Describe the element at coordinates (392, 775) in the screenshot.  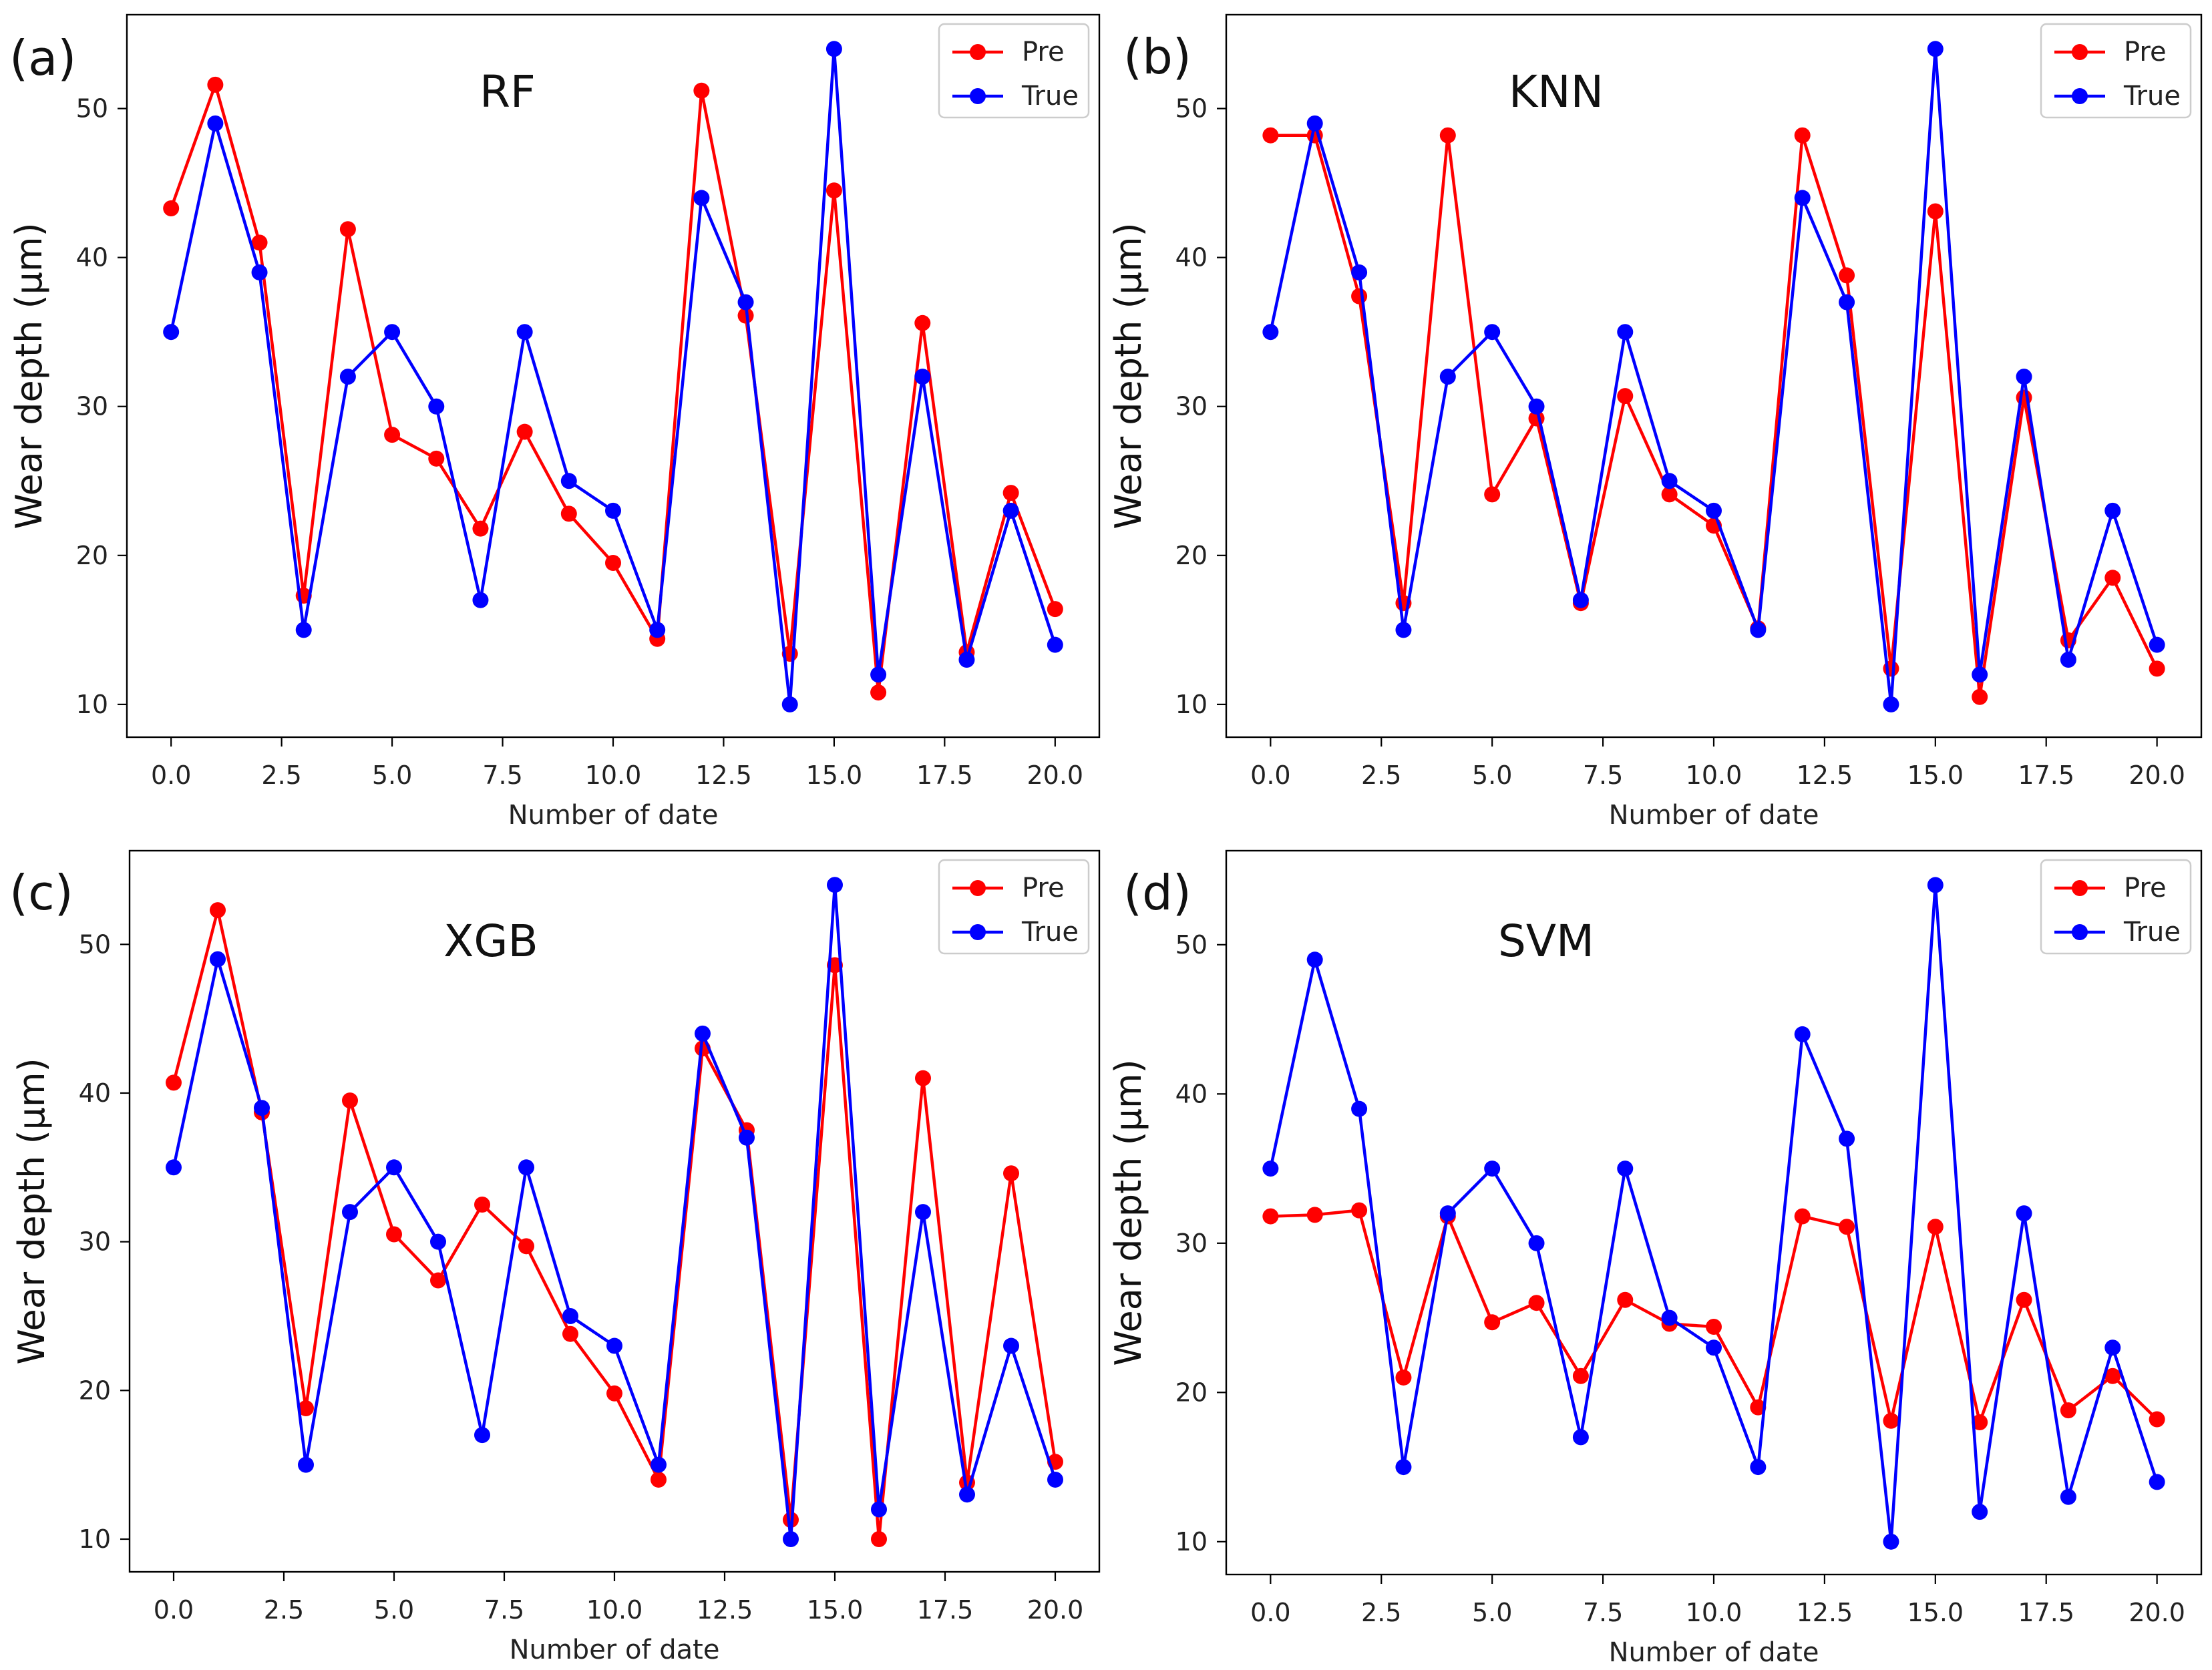
I see `x-tick-label: 5.0` at that location.